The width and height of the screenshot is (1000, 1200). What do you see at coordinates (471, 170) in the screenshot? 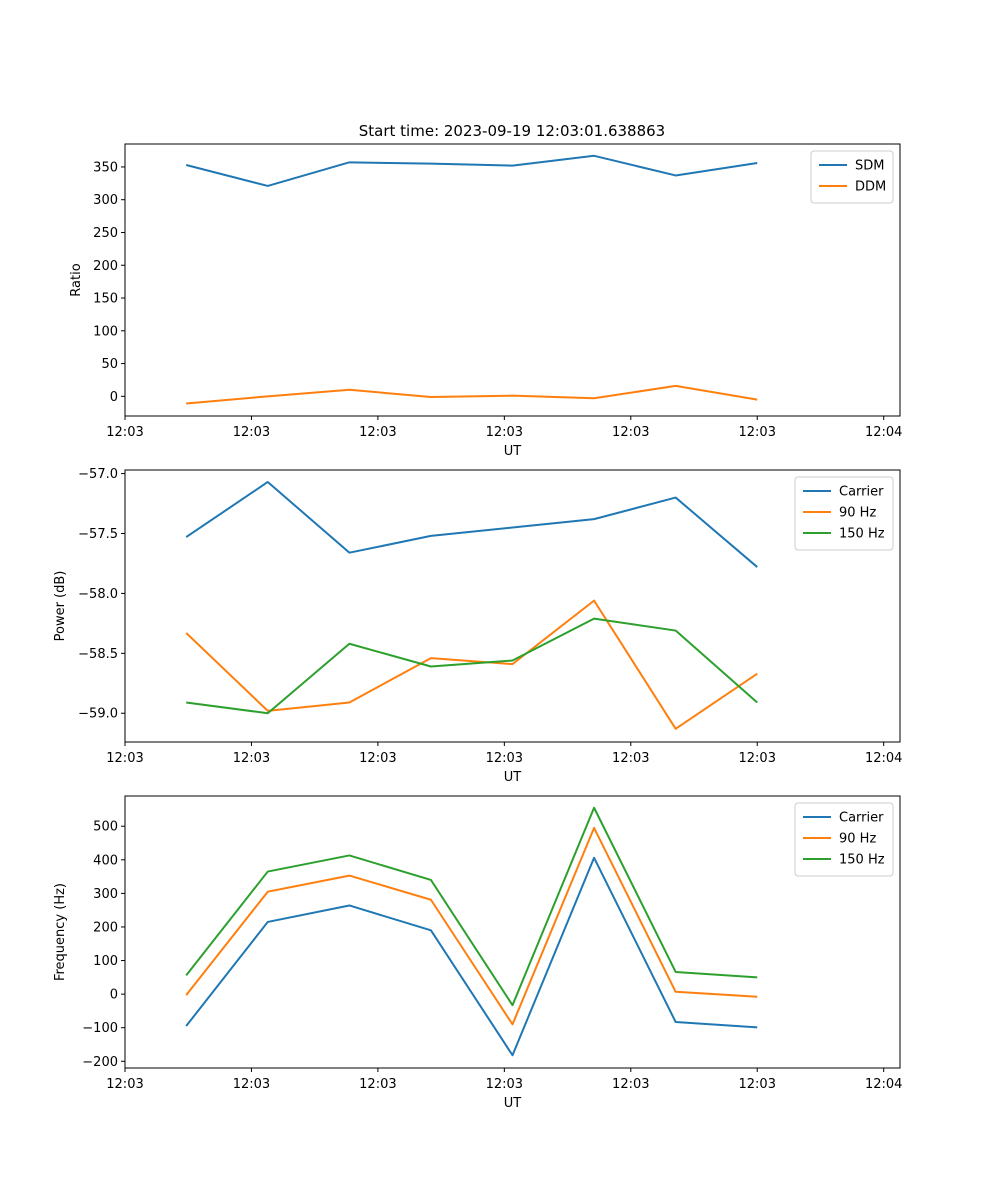
I see `series-line-sdm` at bounding box center [471, 170].